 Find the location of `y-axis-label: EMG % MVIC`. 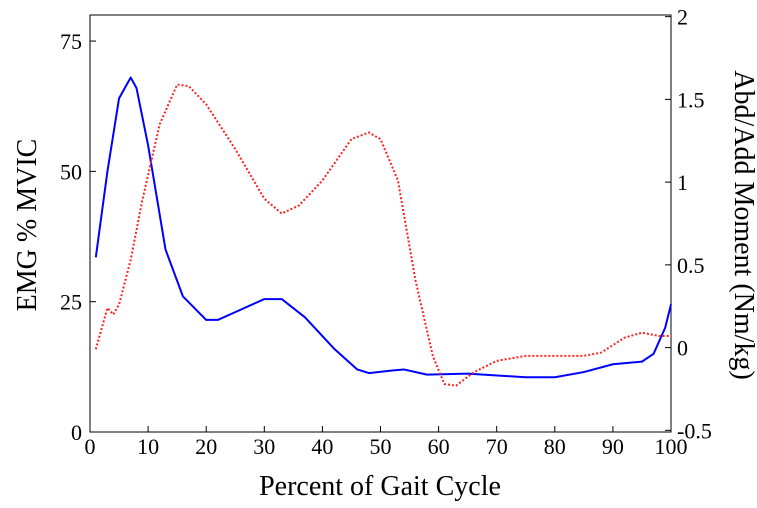

y-axis-label: EMG % MVIC is located at coordinates (27, 225).